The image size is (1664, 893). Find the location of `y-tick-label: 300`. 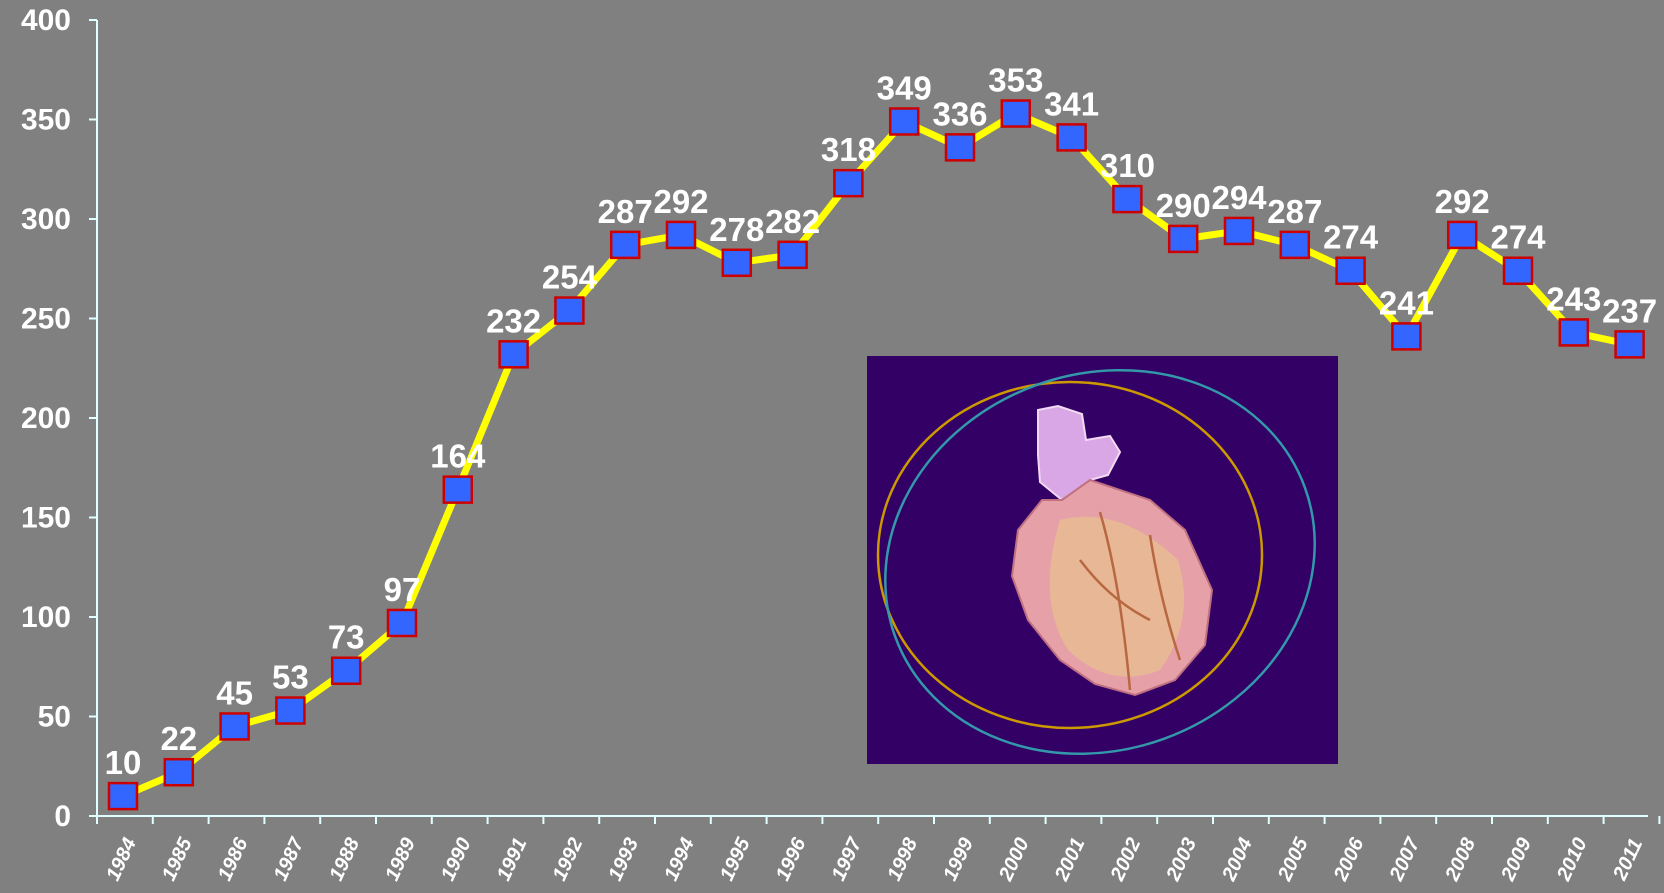

y-tick-label: 300 is located at coordinates (46, 219).